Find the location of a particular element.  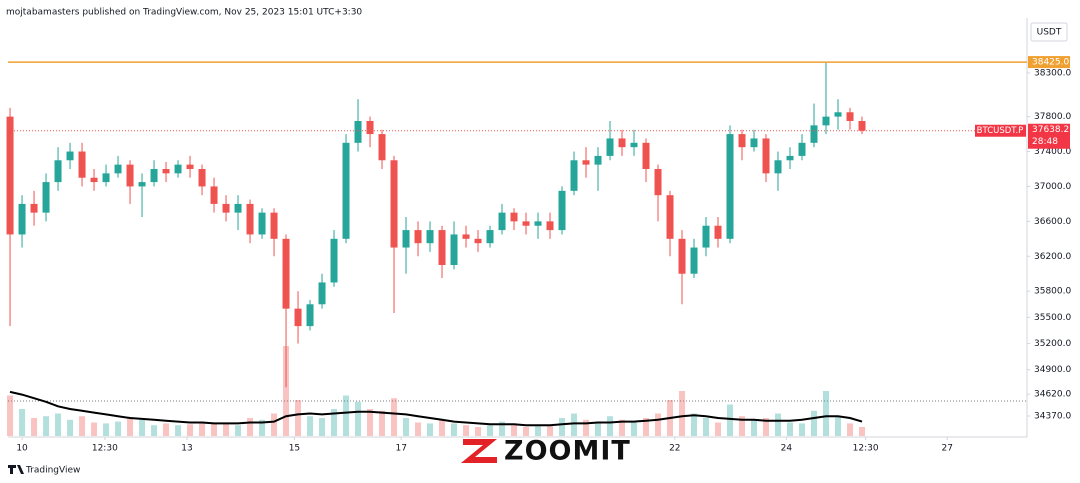

countdown-label: 28:48 is located at coordinates (1045, 142).